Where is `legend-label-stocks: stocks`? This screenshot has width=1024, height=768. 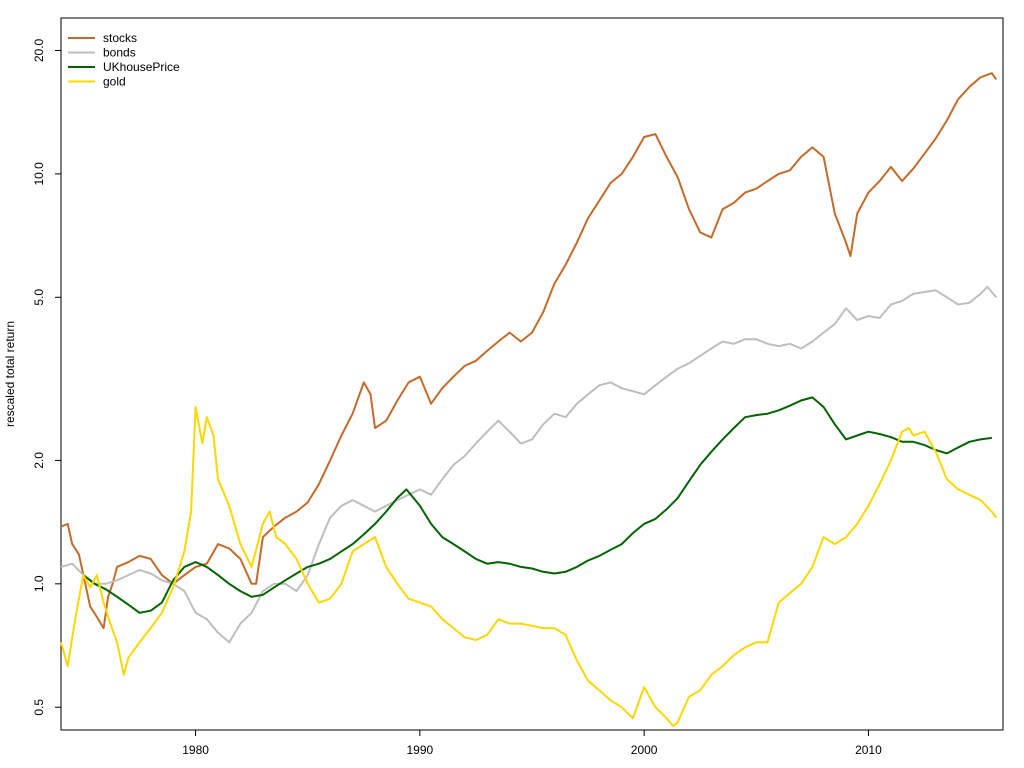
legend-label-stocks: stocks is located at coordinates (120, 38).